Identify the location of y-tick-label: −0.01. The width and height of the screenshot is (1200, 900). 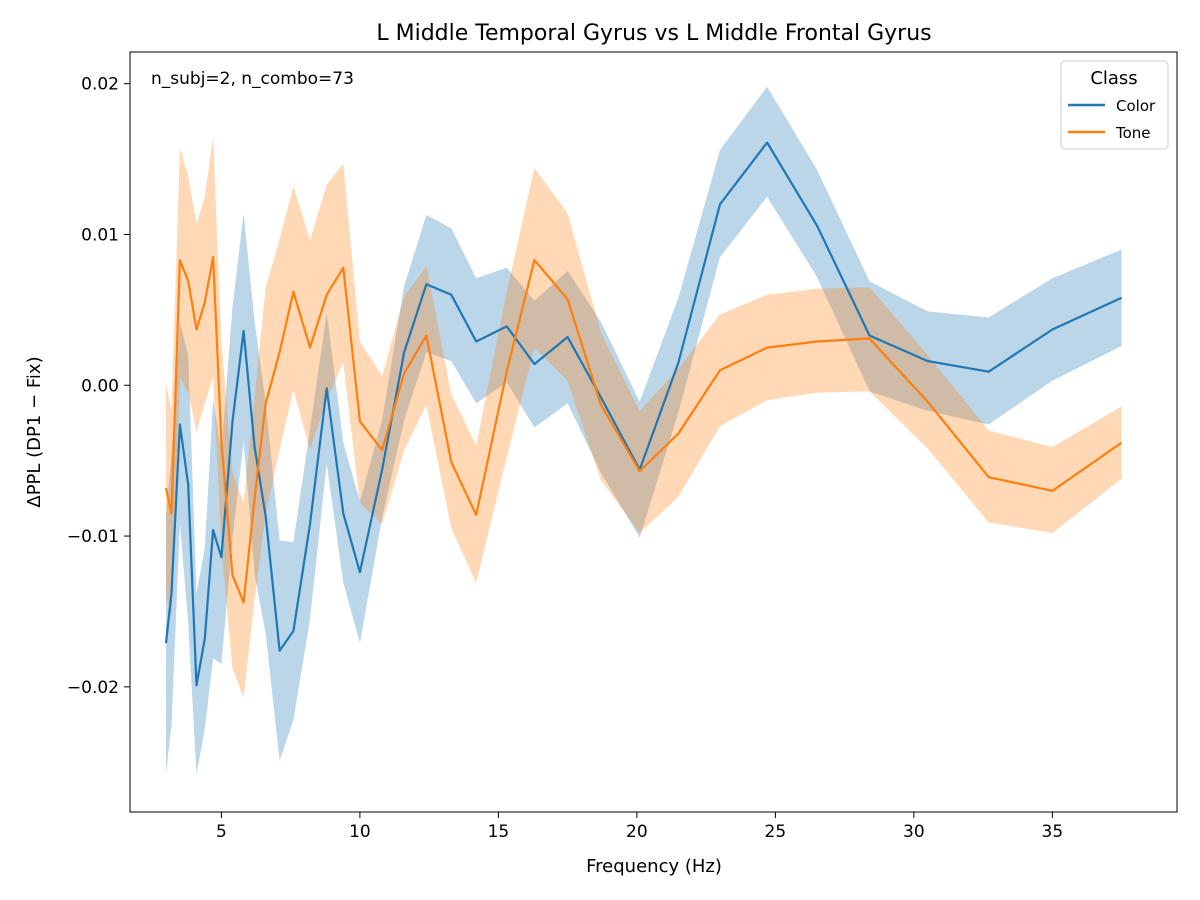
(93, 537).